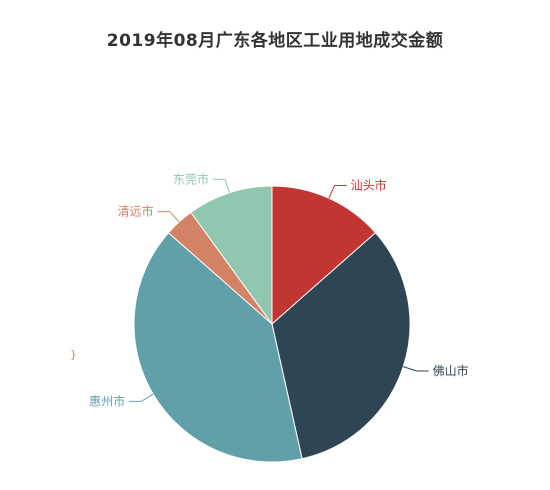  I want to click on chart-title: 2019年08月广东各地区工业用地成交金额, so click(275, 41).